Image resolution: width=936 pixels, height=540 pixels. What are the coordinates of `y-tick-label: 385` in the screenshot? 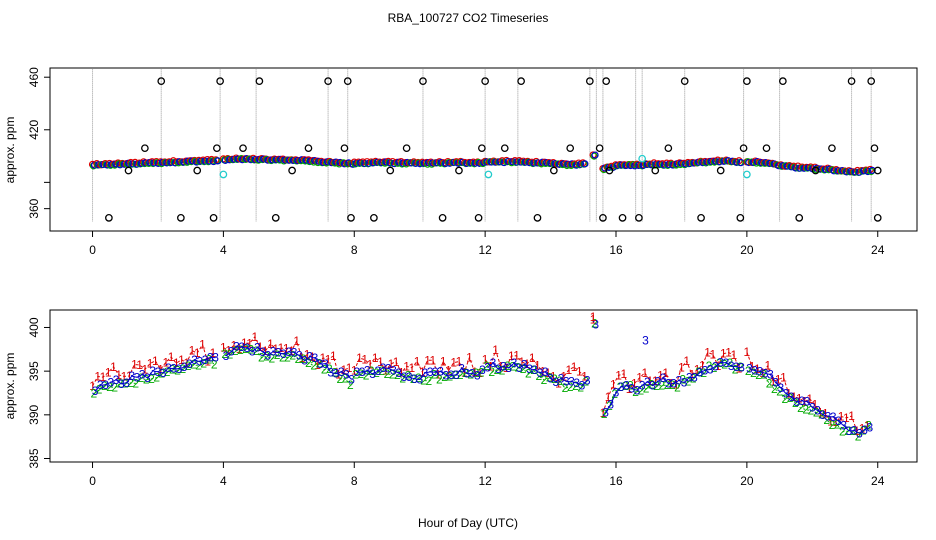 It's located at (34, 458).